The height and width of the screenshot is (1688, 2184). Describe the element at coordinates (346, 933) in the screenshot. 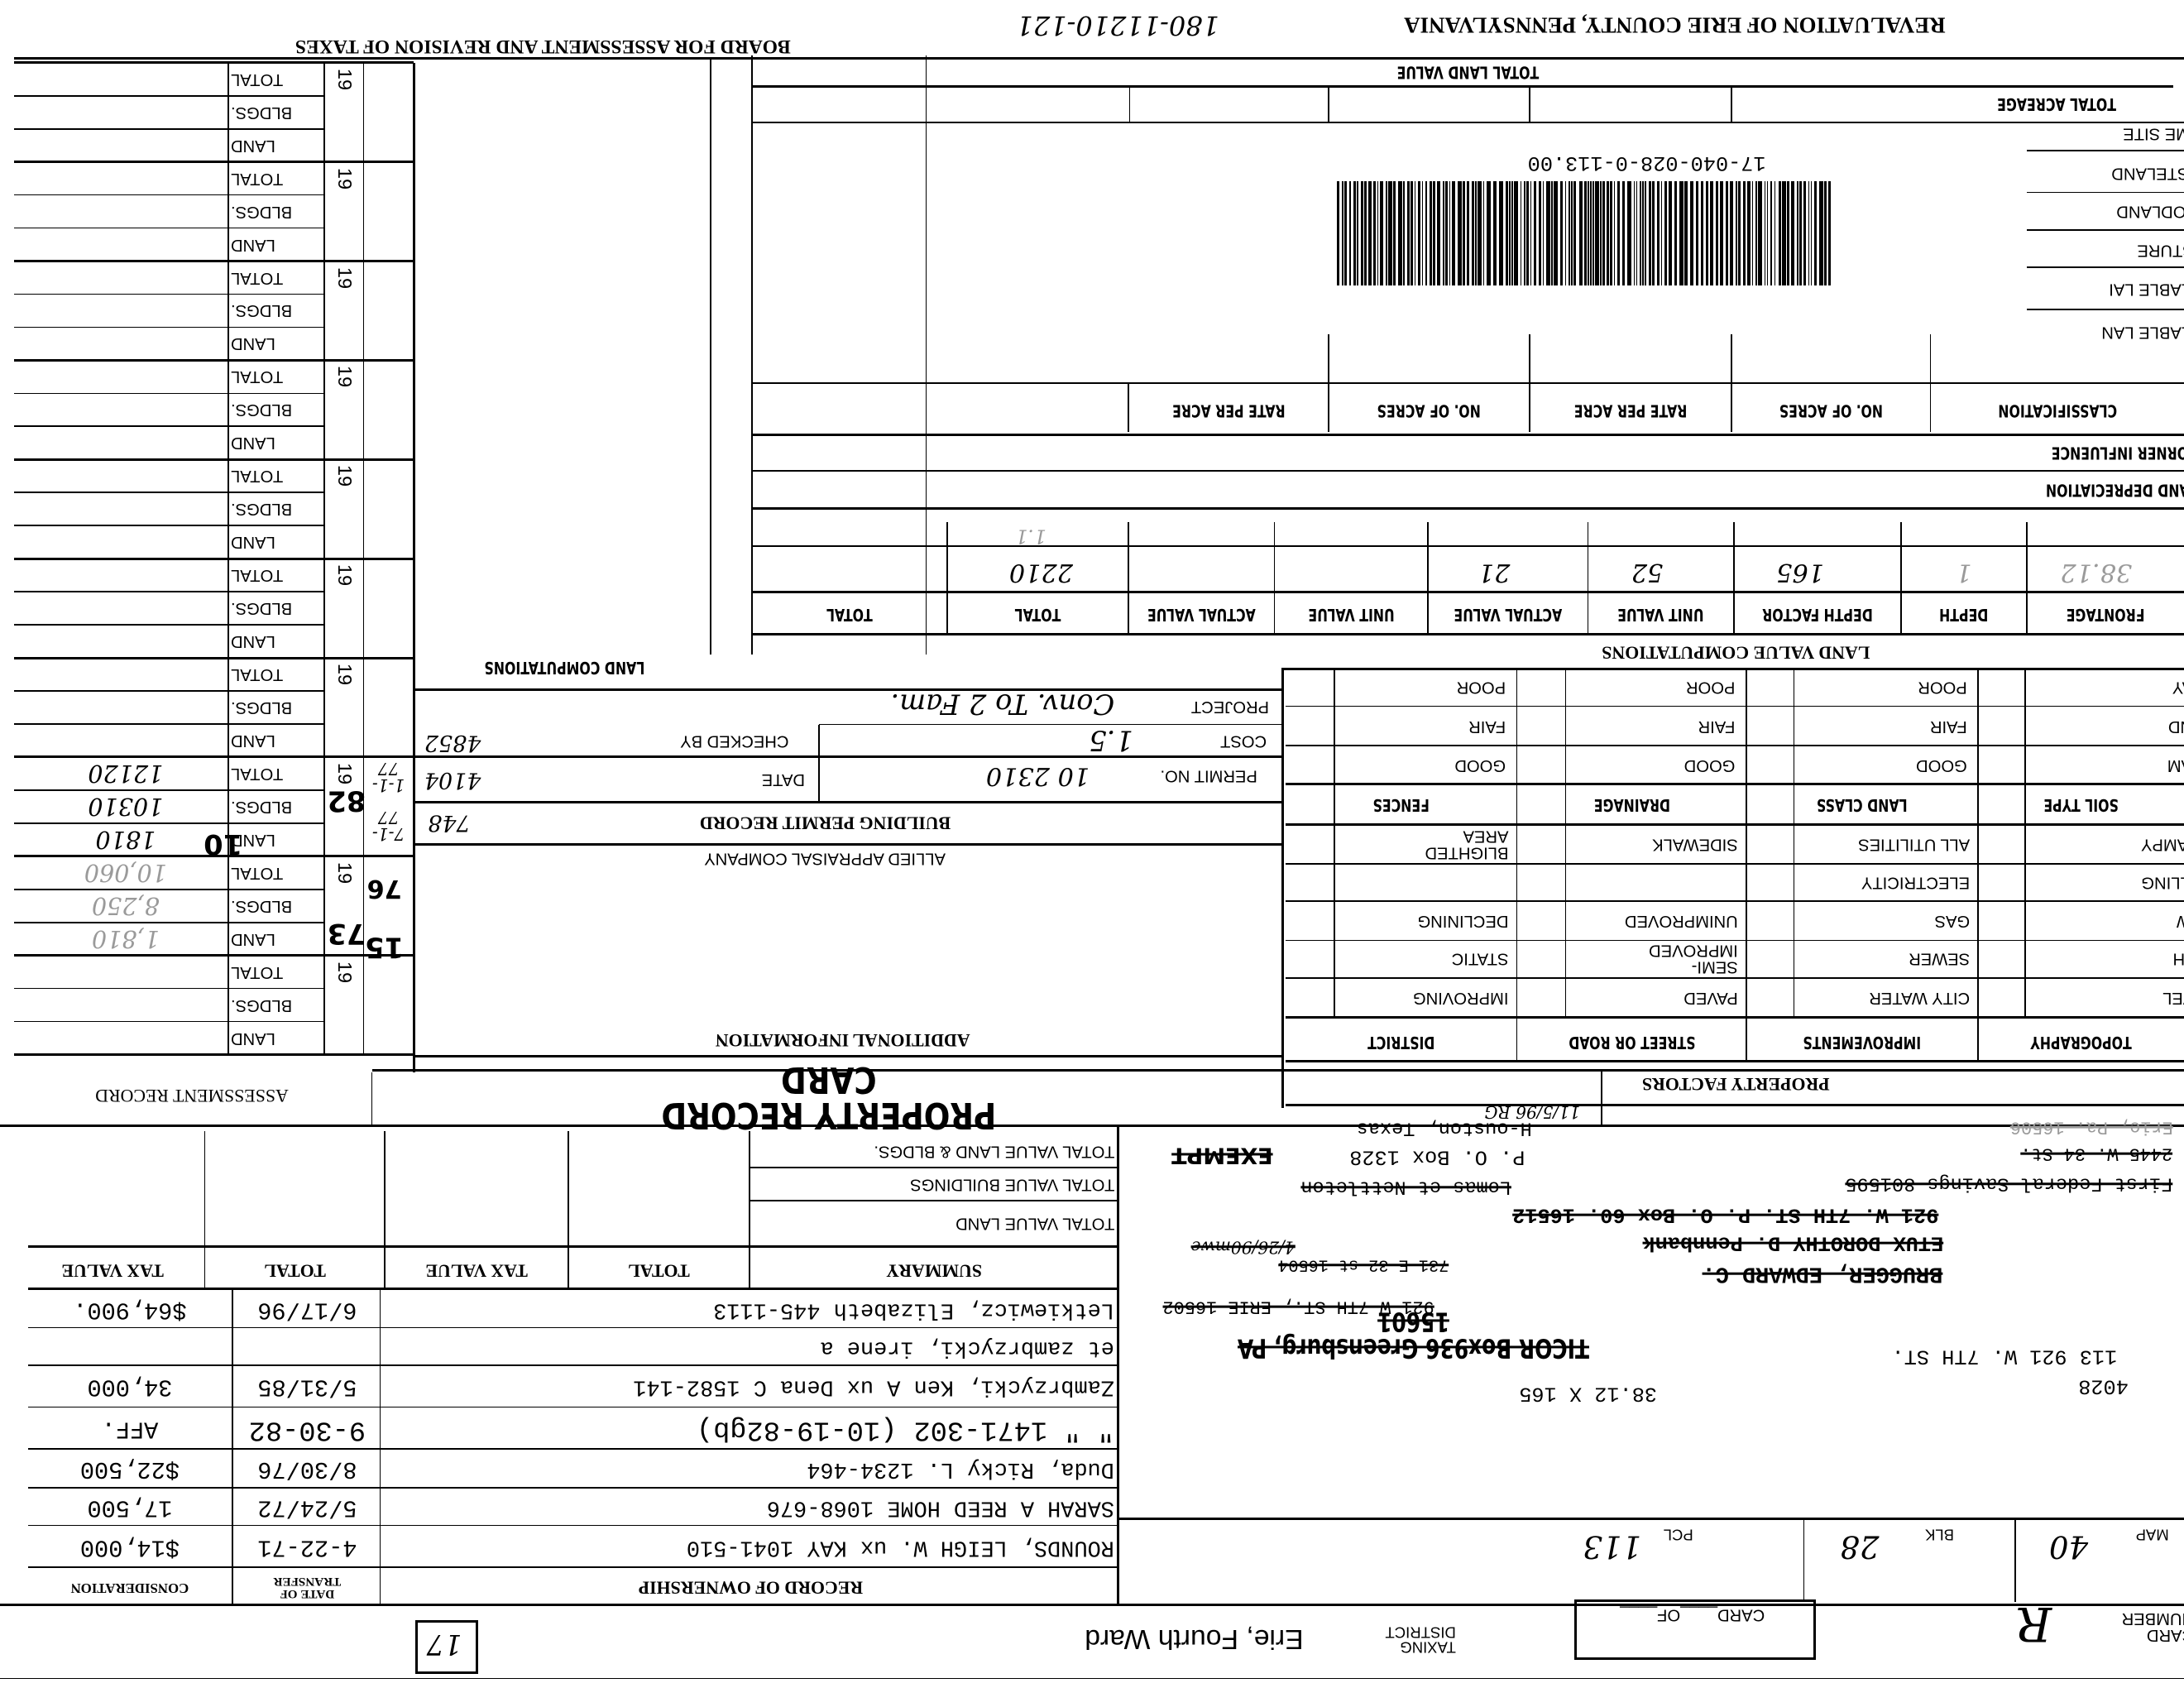

I see `year-stamp-text: 73` at that location.